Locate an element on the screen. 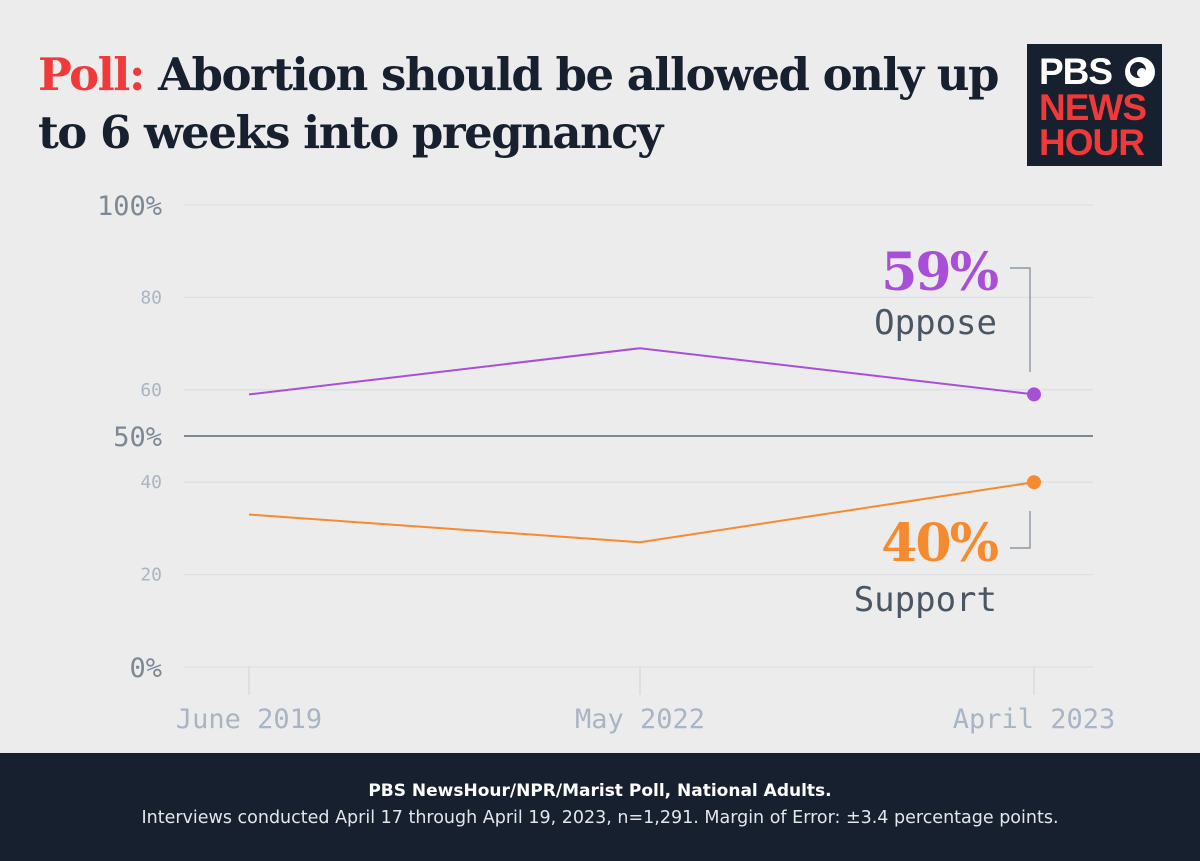 The image size is (1200, 861). y-tick-label: 50% is located at coordinates (137, 437).